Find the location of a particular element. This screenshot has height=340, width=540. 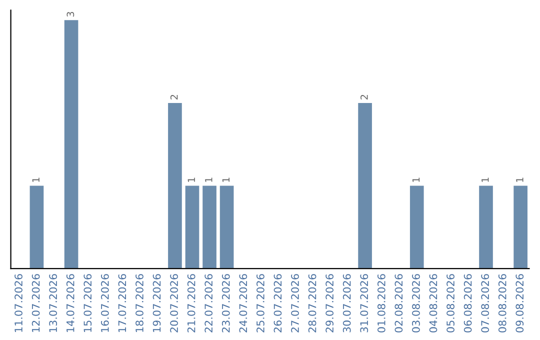

x-tick-label: 24.07.2026 is located at coordinates (243, 303).